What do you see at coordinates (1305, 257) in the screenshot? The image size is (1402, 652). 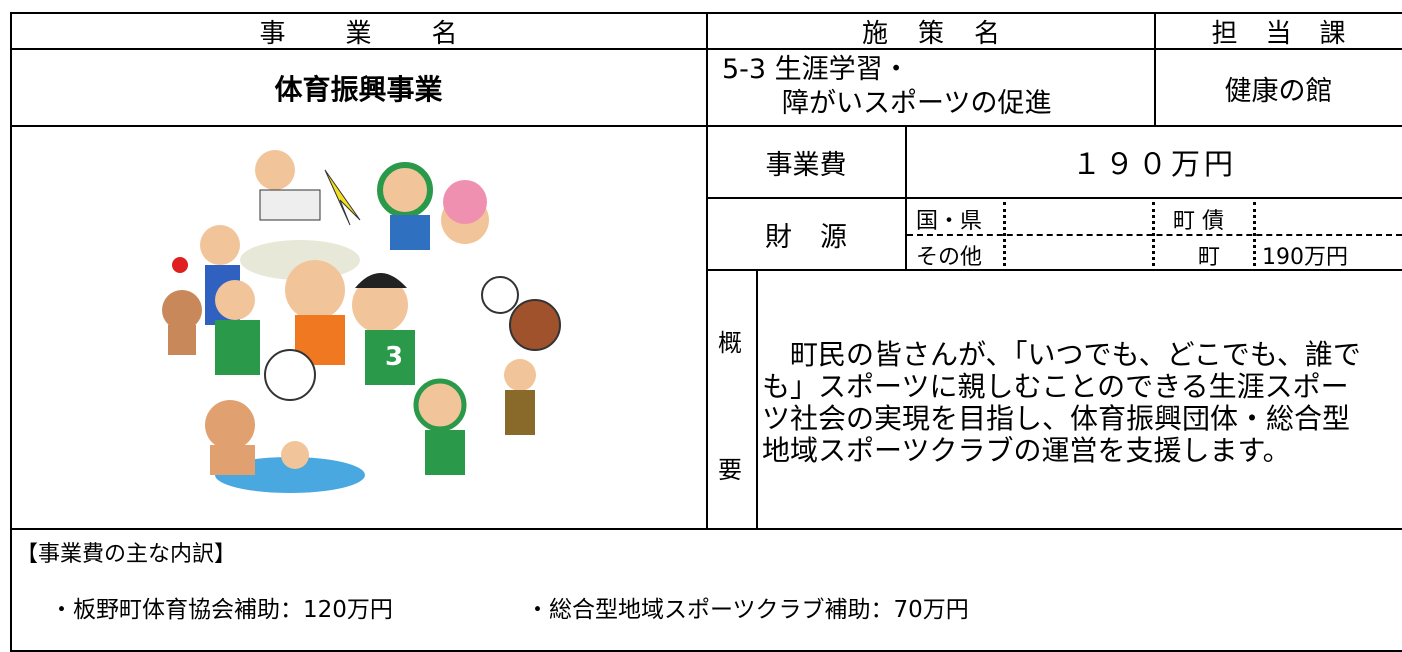 I see `funding-amount: 190万円` at bounding box center [1305, 257].